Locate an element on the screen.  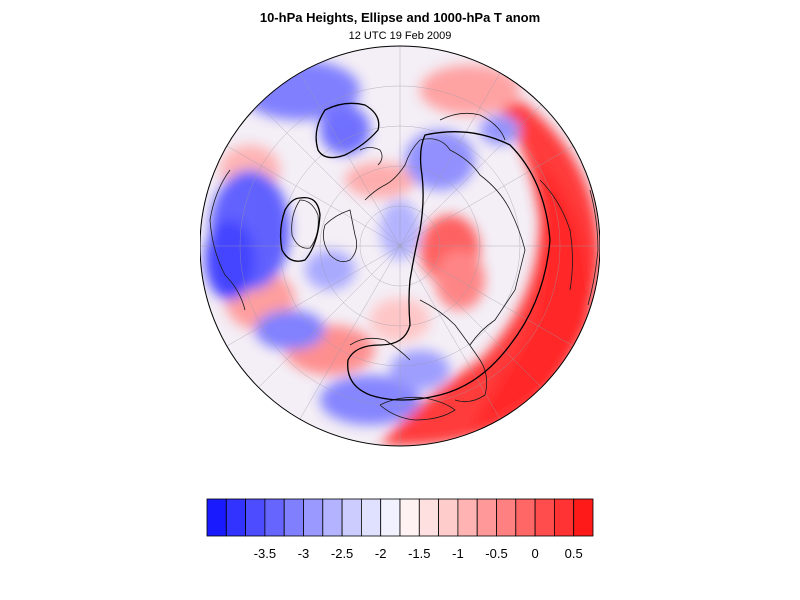
colorbar-tick-label: -1 is located at coordinates (458, 553).